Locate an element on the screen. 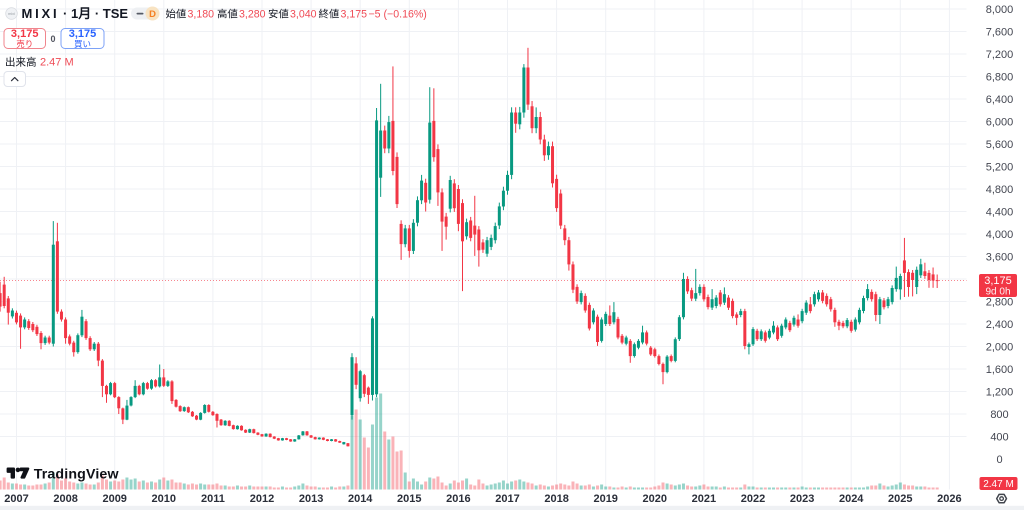  svg-text: 2020 is located at coordinates (655, 499).